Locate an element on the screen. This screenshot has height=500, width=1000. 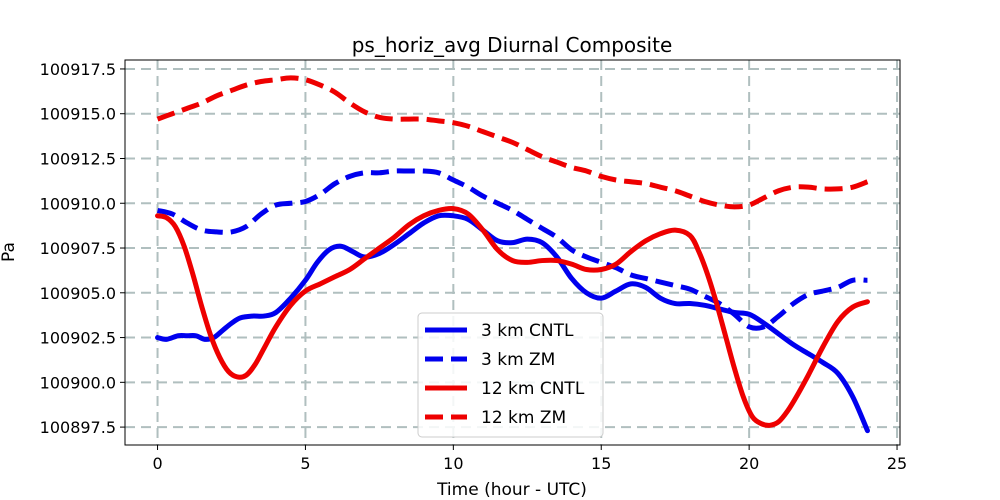
y-tick-label: 100902.5 is located at coordinates (78, 338).